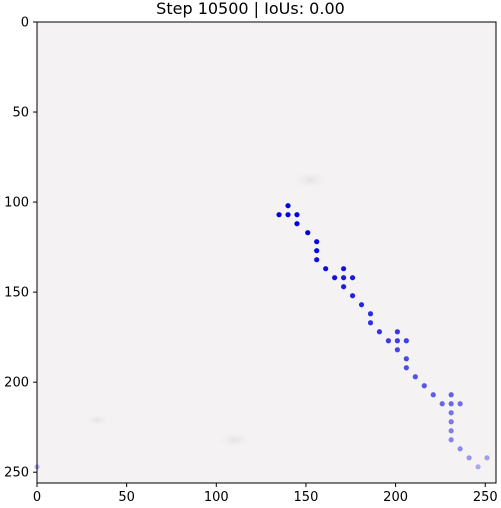  Describe the element at coordinates (25, 23) in the screenshot. I see `y-tick-label: 0` at that location.